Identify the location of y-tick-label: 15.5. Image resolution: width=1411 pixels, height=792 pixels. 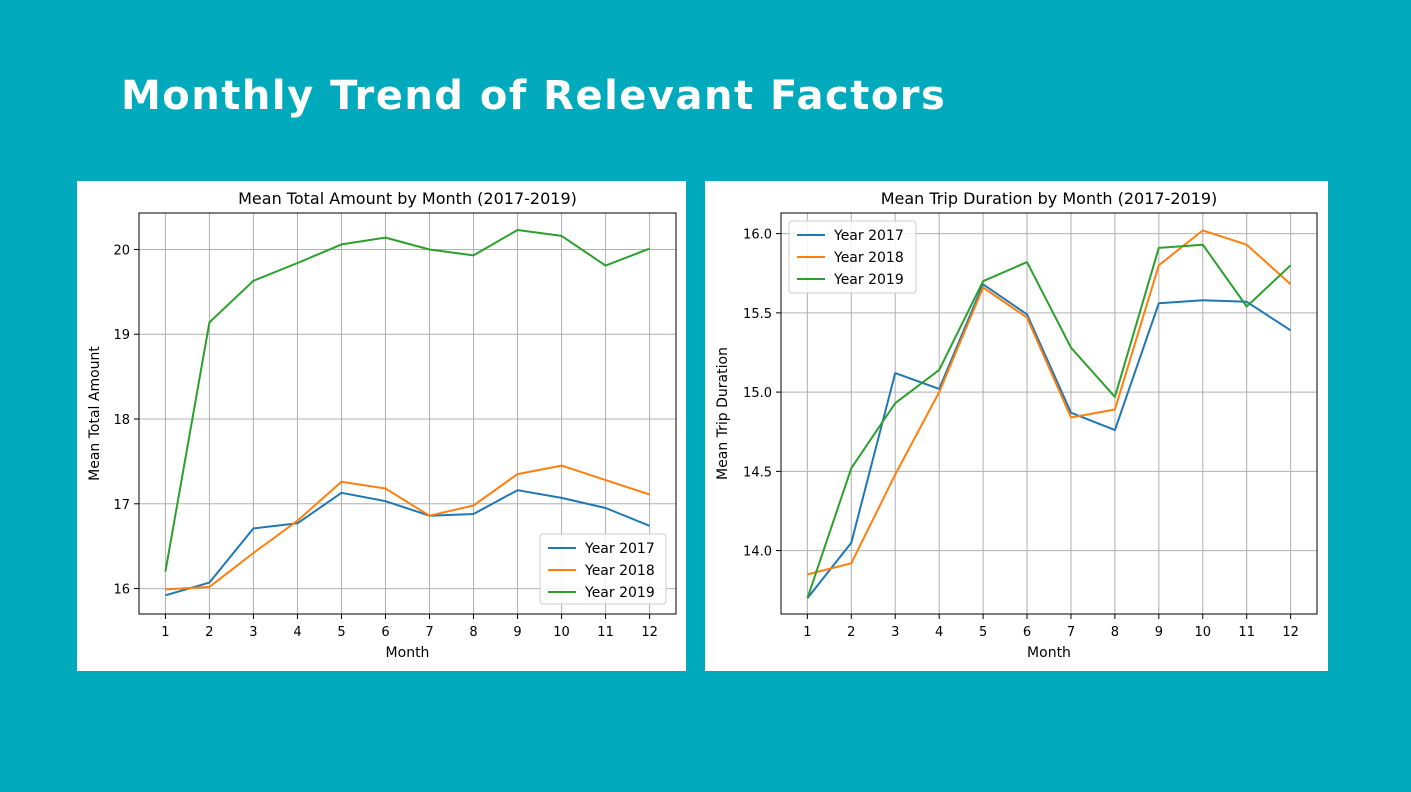
(757, 314).